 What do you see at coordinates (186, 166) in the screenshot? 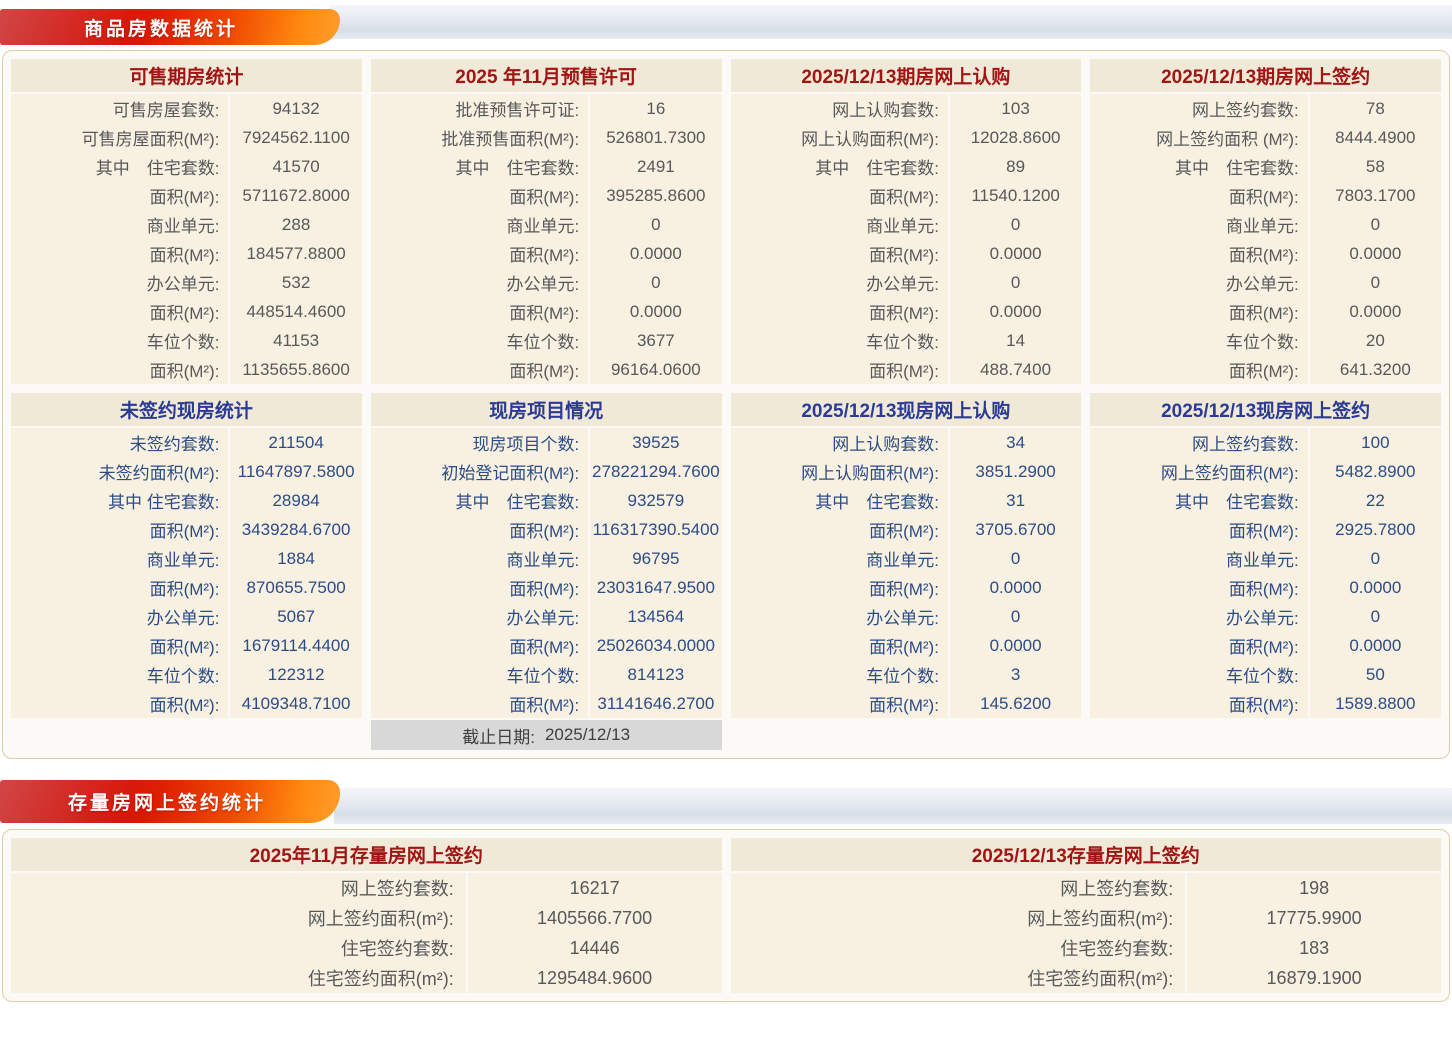
I see `table-row: 其中 住宅套数: 41570` at bounding box center [186, 166].